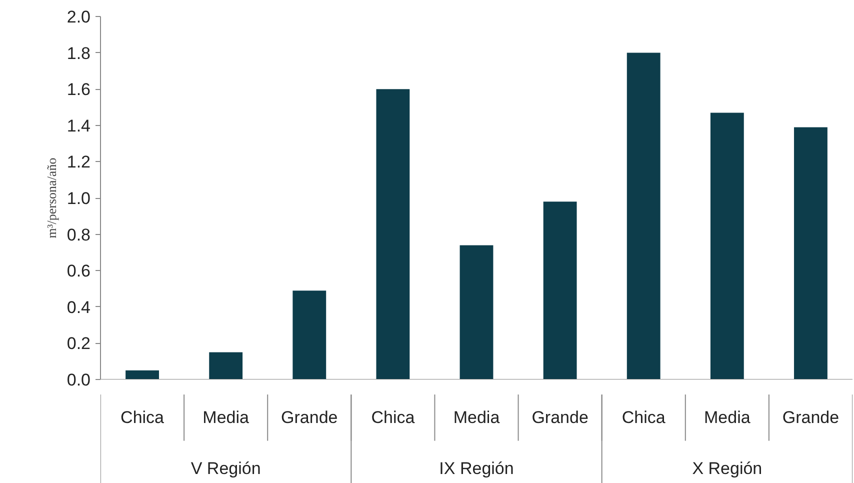  I want to click on y-tick-label: 0.0, so click(78, 380).